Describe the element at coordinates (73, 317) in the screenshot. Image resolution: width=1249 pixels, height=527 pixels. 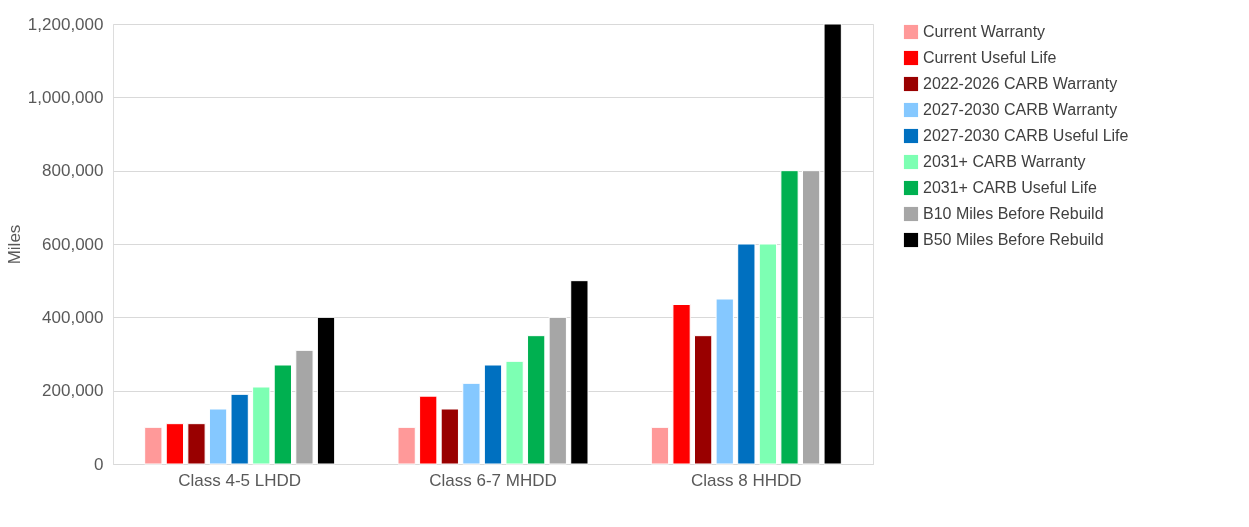
I see `y-tick-label: 400,000` at that location.